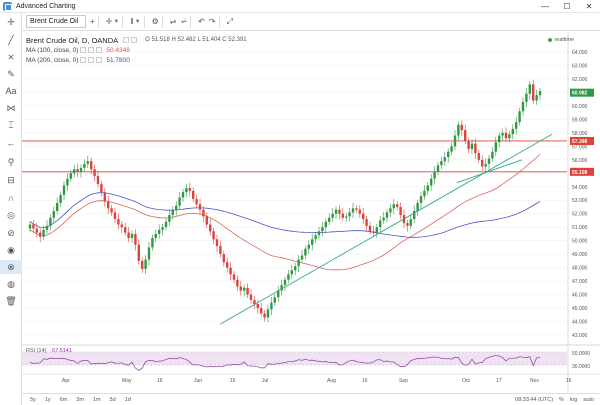 Image resolution: width=600 pixels, height=405 pixels. Describe the element at coordinates (11, 107) in the screenshot. I see `pattern-tool-icon: ⋈` at that location.